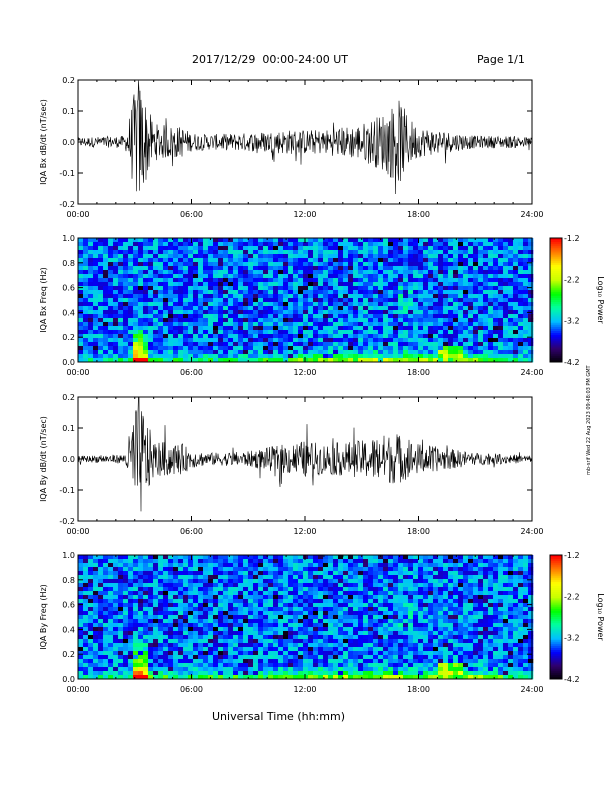 The image size is (612, 792). I want to click on bx-spec-colorbar-step, so click(556, 276).